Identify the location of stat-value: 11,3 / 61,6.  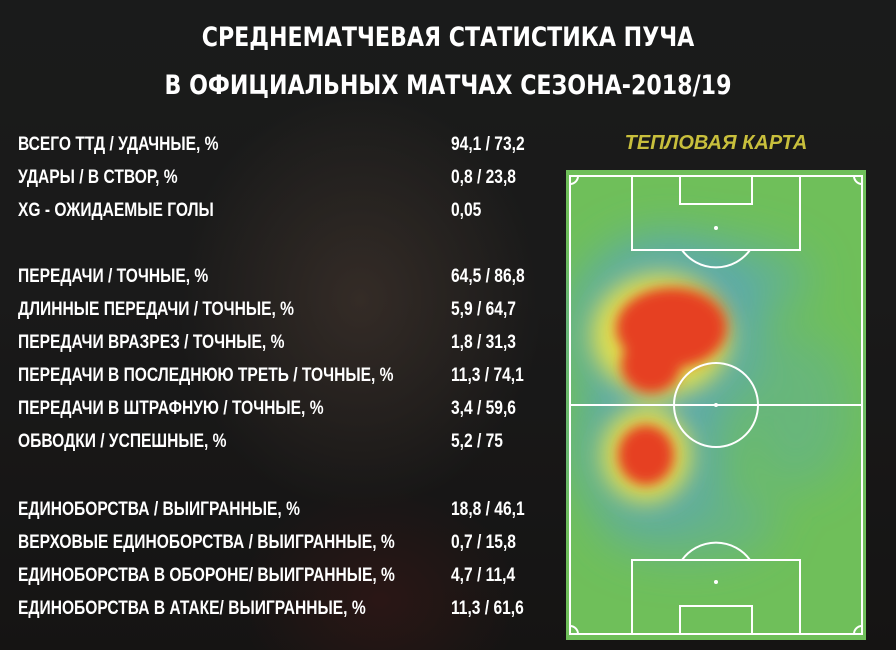
(487, 608).